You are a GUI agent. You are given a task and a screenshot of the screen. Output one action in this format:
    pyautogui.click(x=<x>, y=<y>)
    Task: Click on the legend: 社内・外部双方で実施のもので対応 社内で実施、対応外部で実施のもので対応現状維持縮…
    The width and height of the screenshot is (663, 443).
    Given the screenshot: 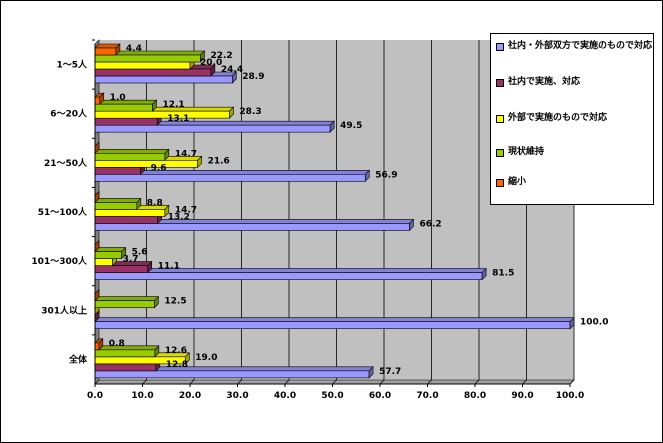 What is the action you would take?
    pyautogui.click(x=572, y=119)
    